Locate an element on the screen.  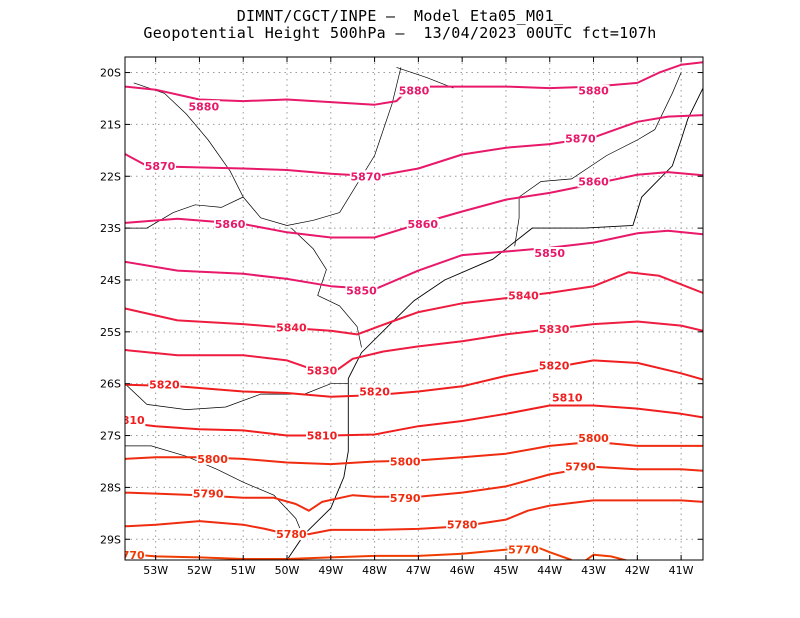
y-tick-label: 20S is located at coordinates (110, 73).